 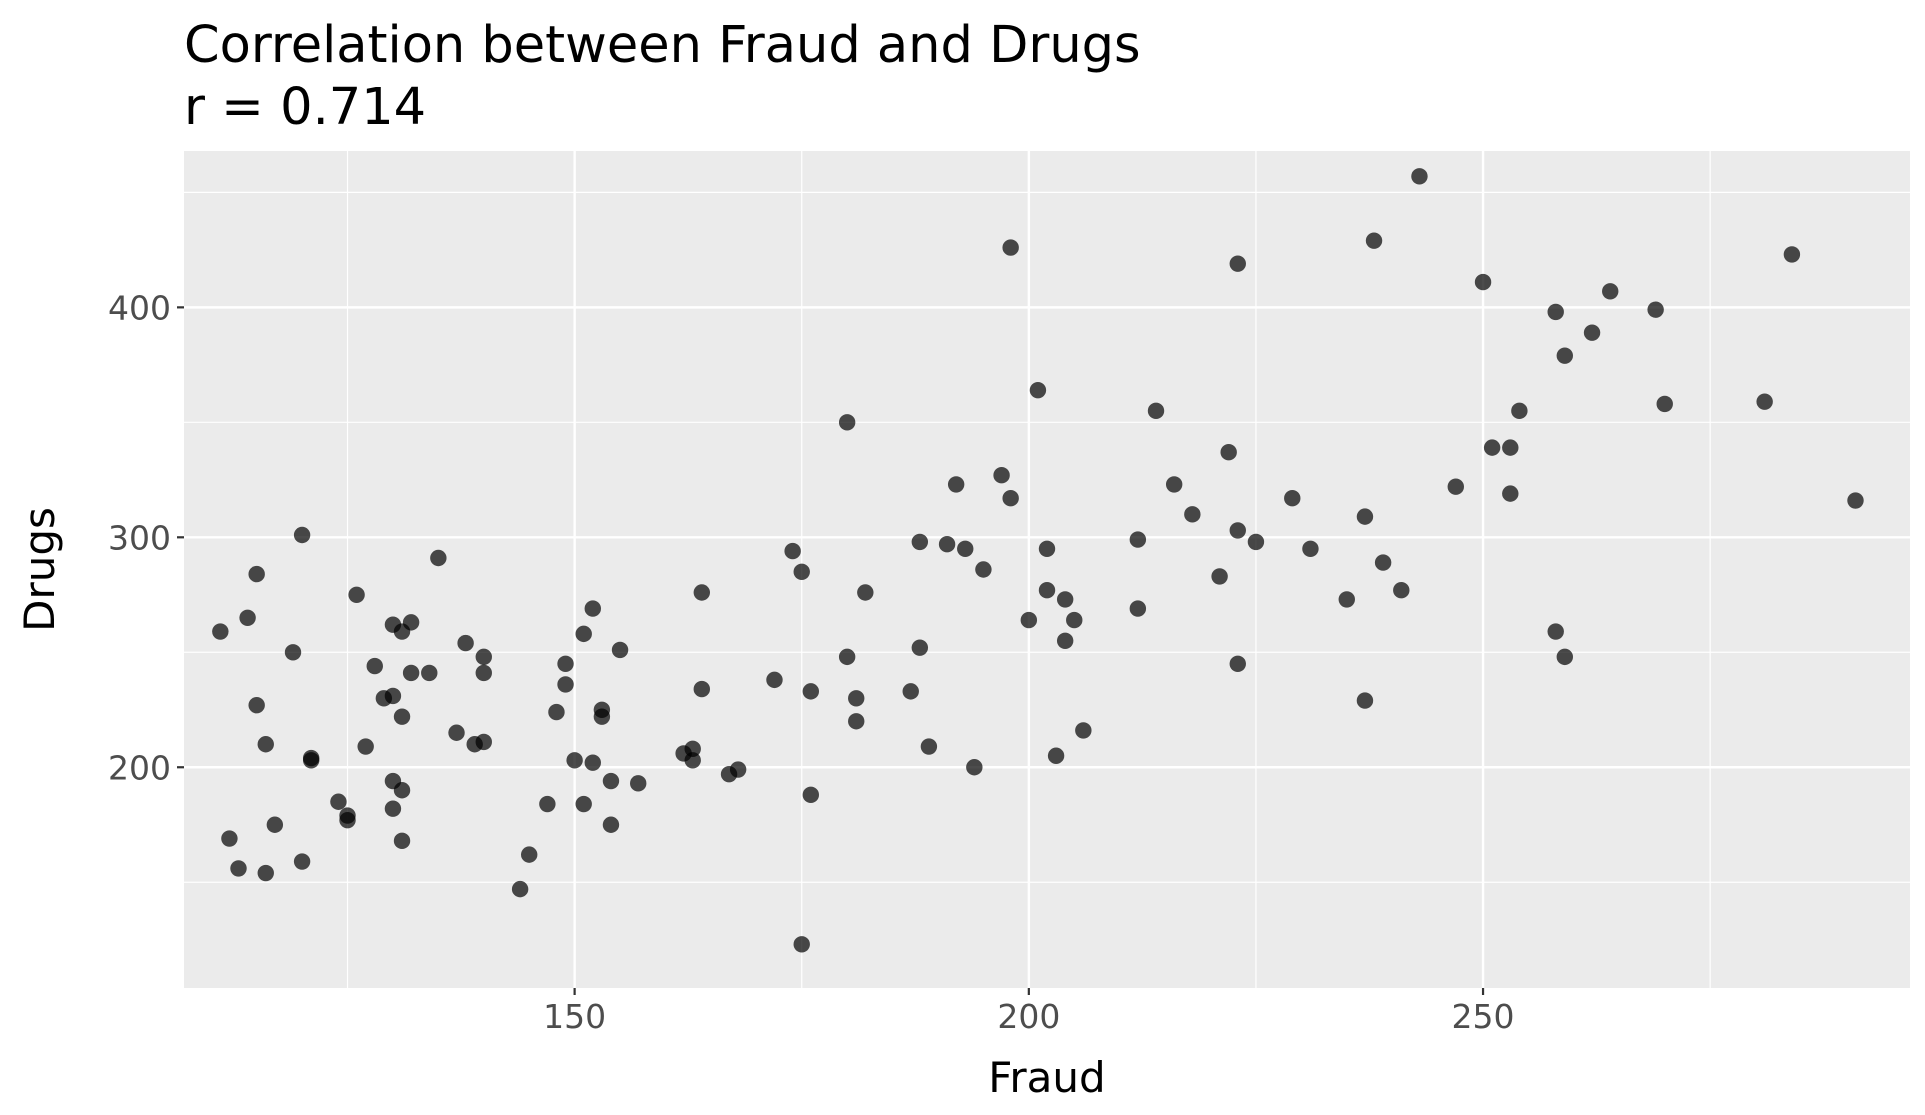 I want to click on y-tick-label: 300, so click(x=139, y=537).